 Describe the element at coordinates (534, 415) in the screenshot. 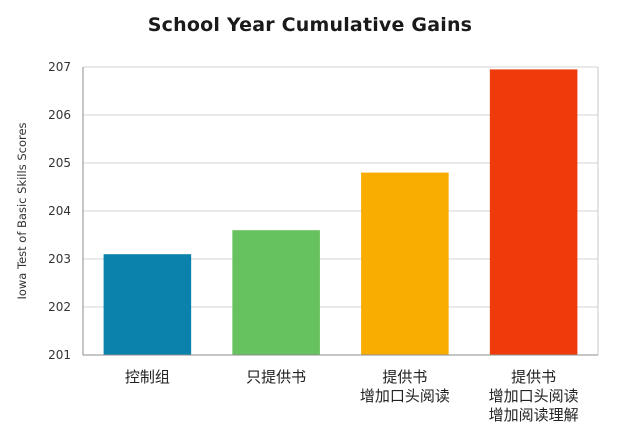

I see `x-category-label: 增加阅读理解` at that location.